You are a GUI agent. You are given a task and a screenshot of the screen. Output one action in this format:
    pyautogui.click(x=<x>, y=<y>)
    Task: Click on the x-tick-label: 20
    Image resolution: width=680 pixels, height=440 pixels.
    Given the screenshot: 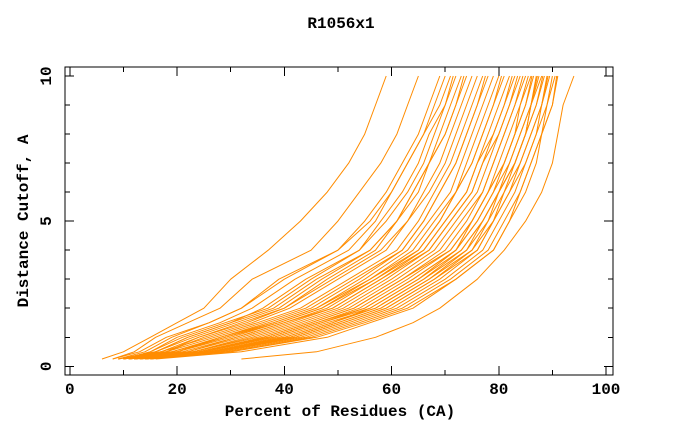 What is the action you would take?
    pyautogui.click(x=176, y=390)
    